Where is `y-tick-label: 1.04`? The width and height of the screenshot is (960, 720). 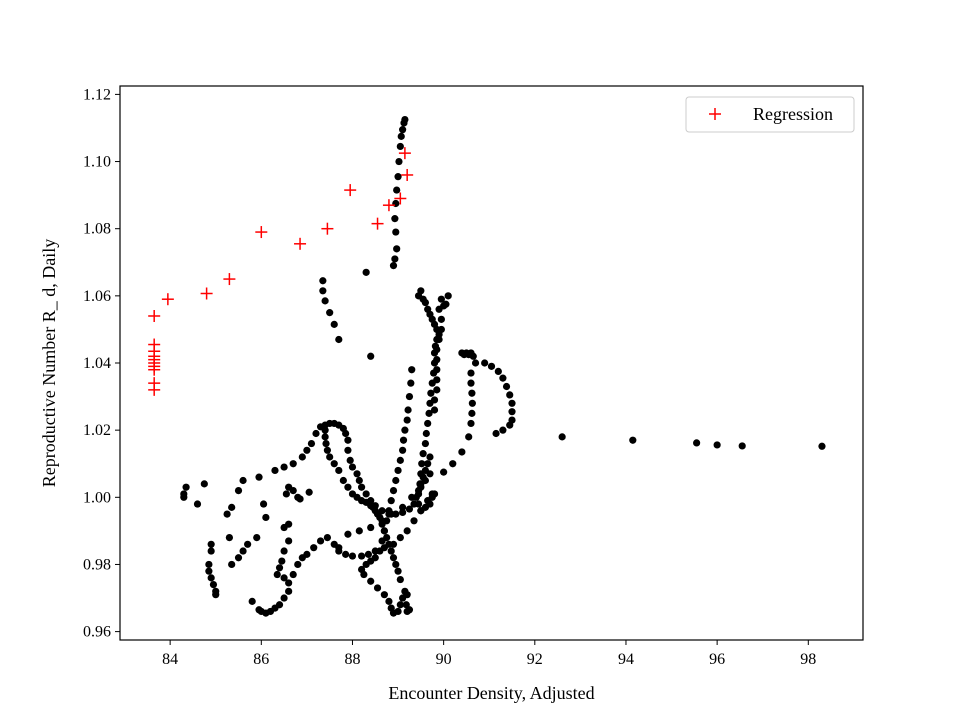
y-tick-label: 1.04 is located at coordinates (97, 363).